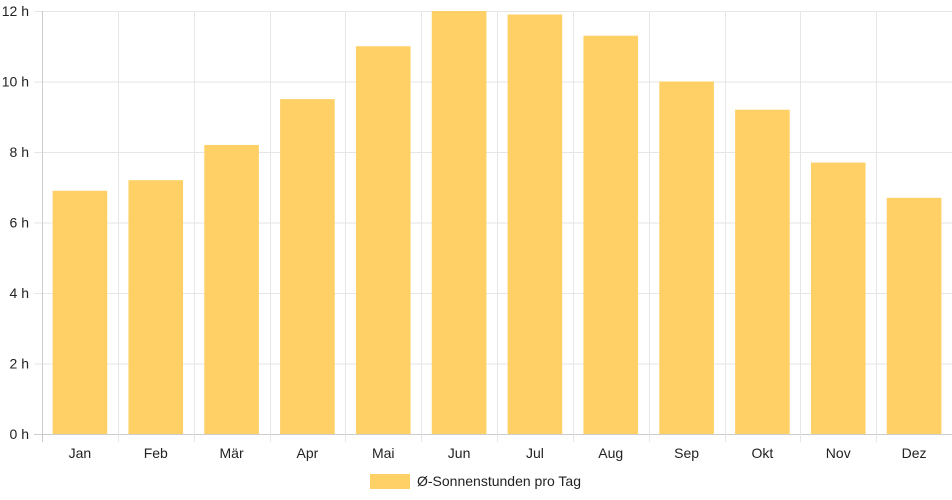  What do you see at coordinates (611, 235) in the screenshot?
I see `bar-aug` at bounding box center [611, 235].